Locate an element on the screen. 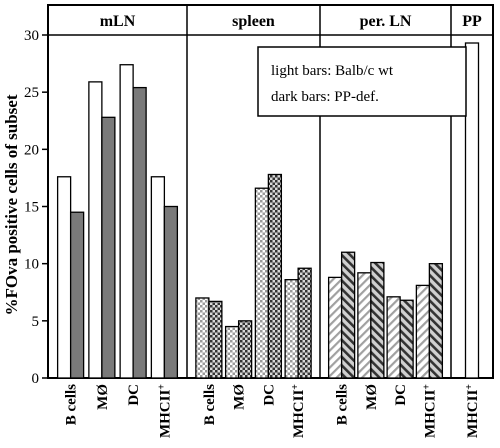 This screenshot has width=500, height=448. bar-light-per. LN-1 is located at coordinates (364, 325).